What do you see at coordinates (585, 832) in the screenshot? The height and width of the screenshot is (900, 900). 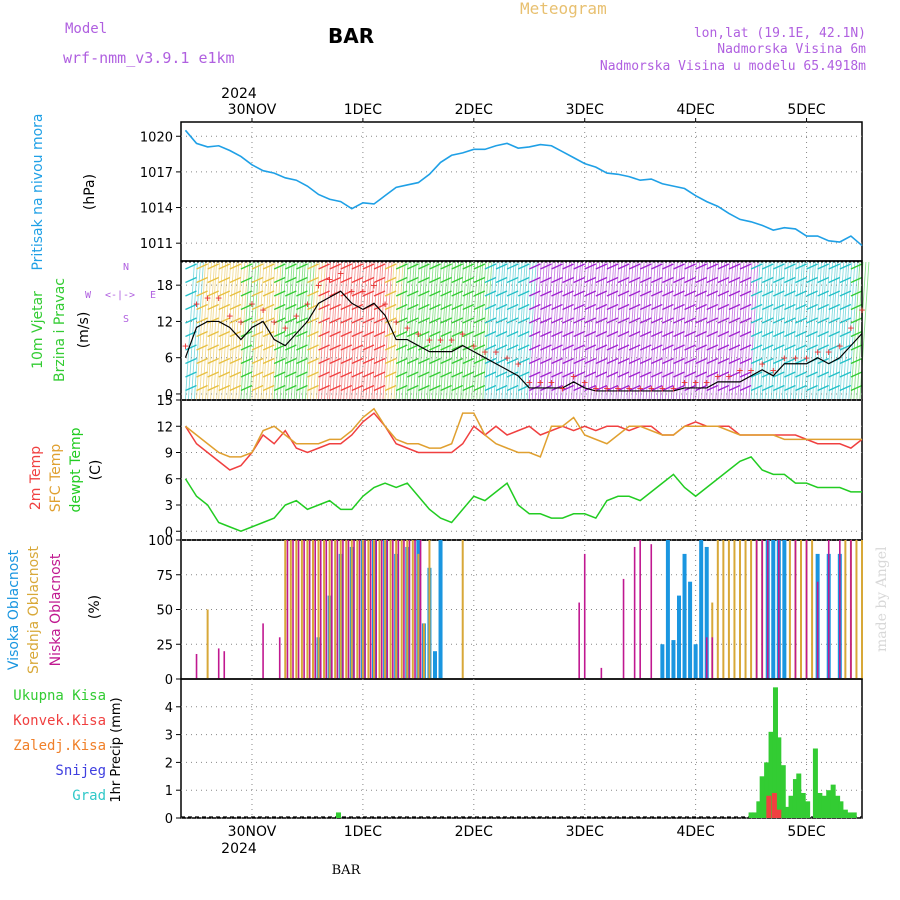 I see `x-label-bottom: 3DEC` at bounding box center [585, 832].